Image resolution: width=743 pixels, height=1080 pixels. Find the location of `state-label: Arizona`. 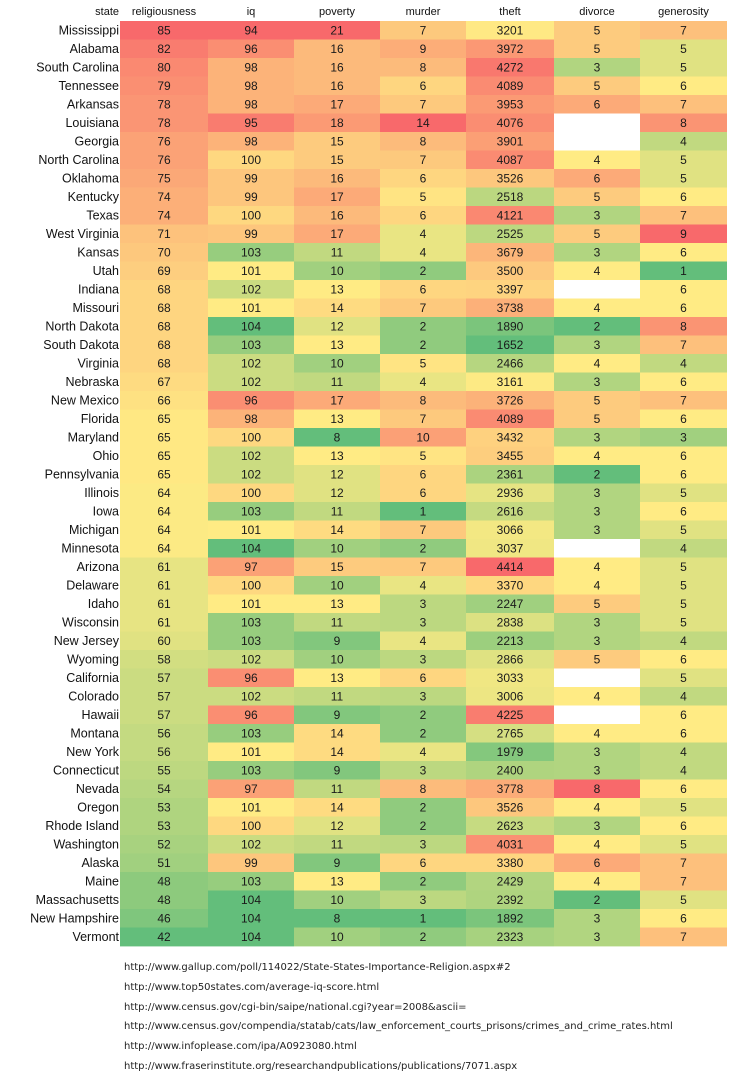

state-label: Arizona is located at coordinates (98, 567).